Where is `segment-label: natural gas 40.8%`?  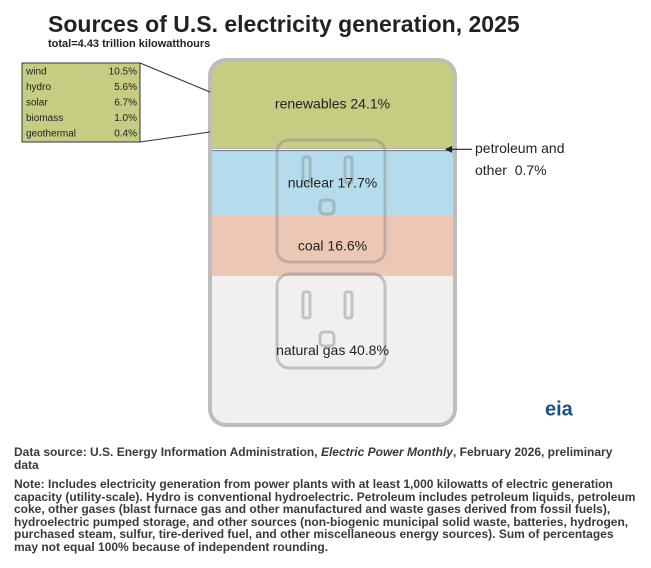
segment-label: natural gas 40.8% is located at coordinates (332, 350).